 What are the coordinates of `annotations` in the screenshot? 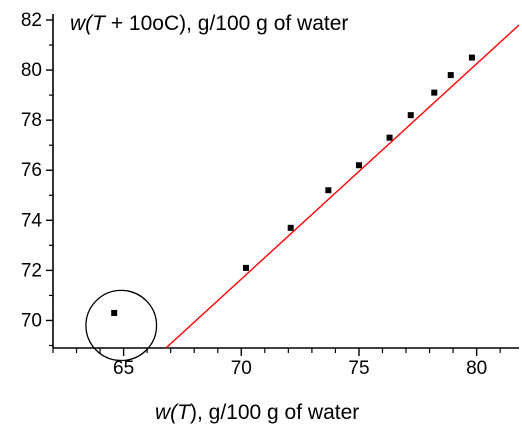 It's located at (121, 325).